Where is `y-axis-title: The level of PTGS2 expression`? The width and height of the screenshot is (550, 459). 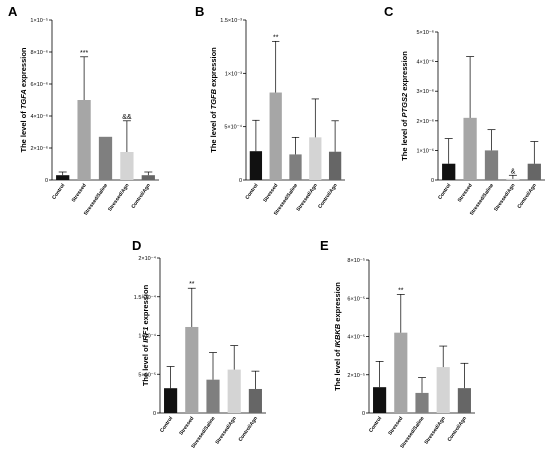
y-axis-title: The level of PTGS2 expression is located at coordinates (404, 106).